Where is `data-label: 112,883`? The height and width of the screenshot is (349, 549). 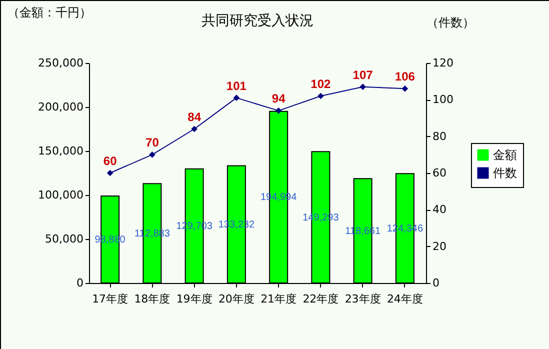 data-label: 112,883 is located at coordinates (152, 234).